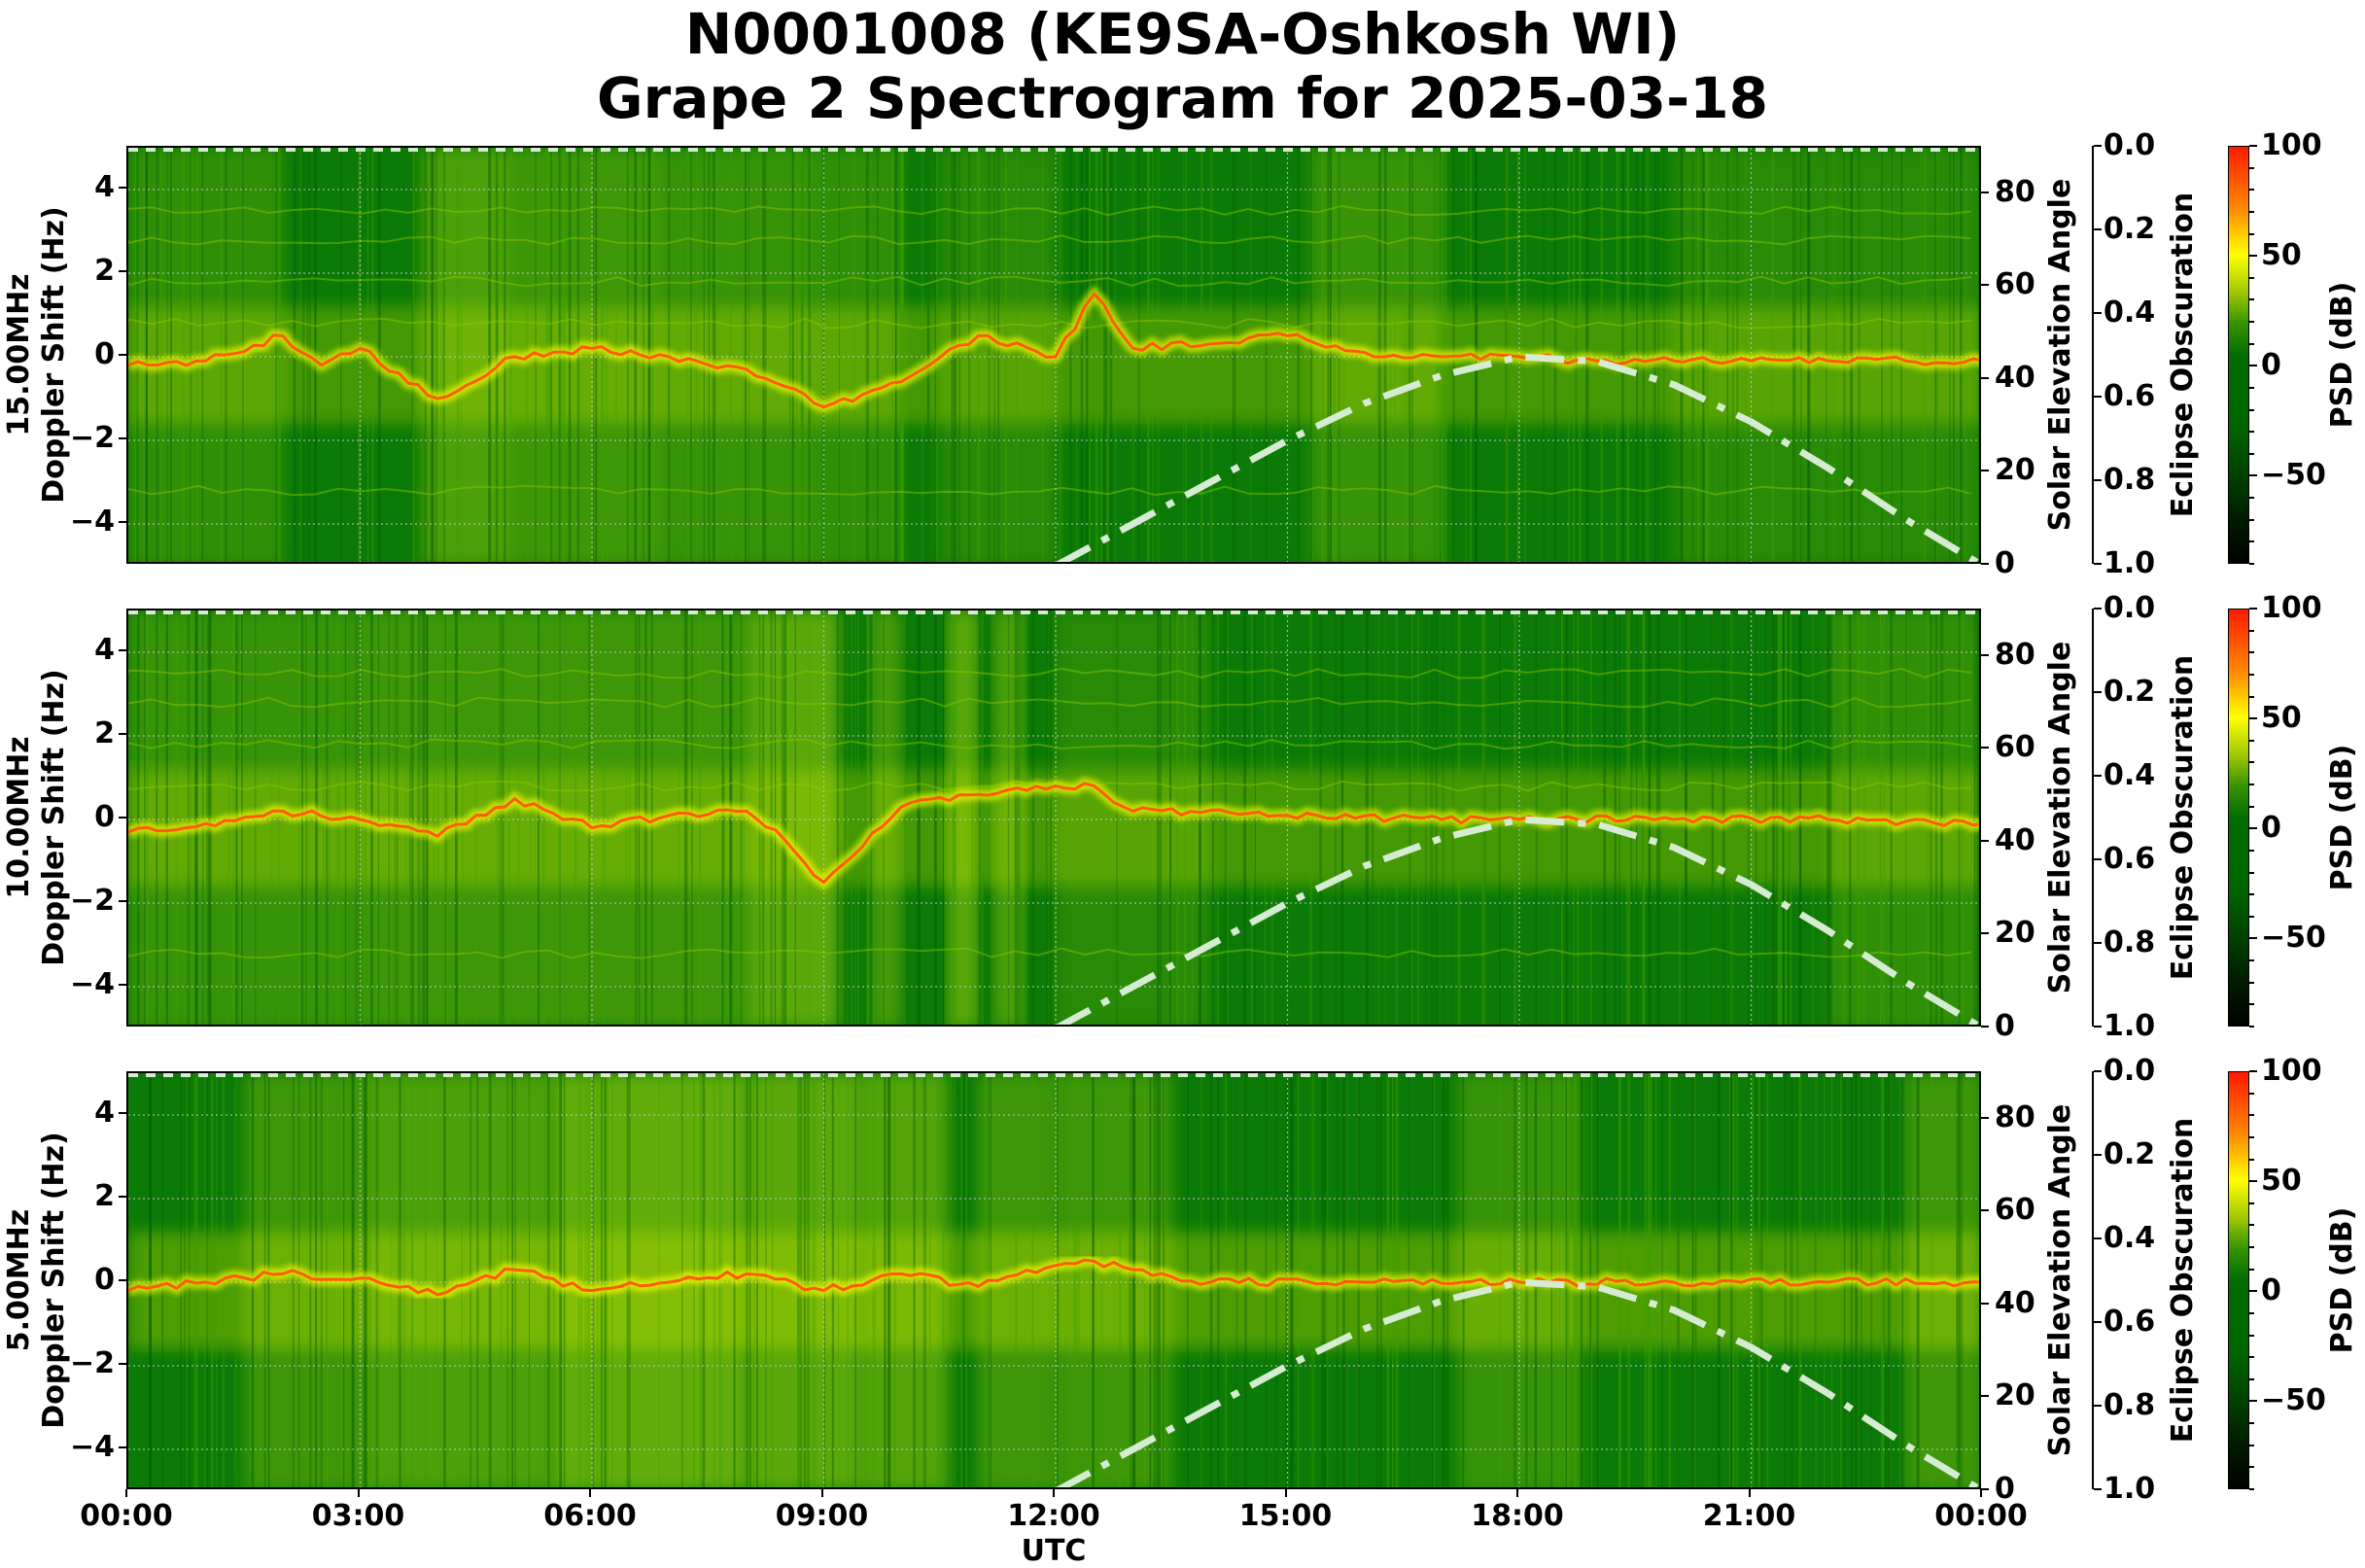 The width and height of the screenshot is (2365, 1568). I want to click on frequency-label: 15.00MHz, so click(19, 354).